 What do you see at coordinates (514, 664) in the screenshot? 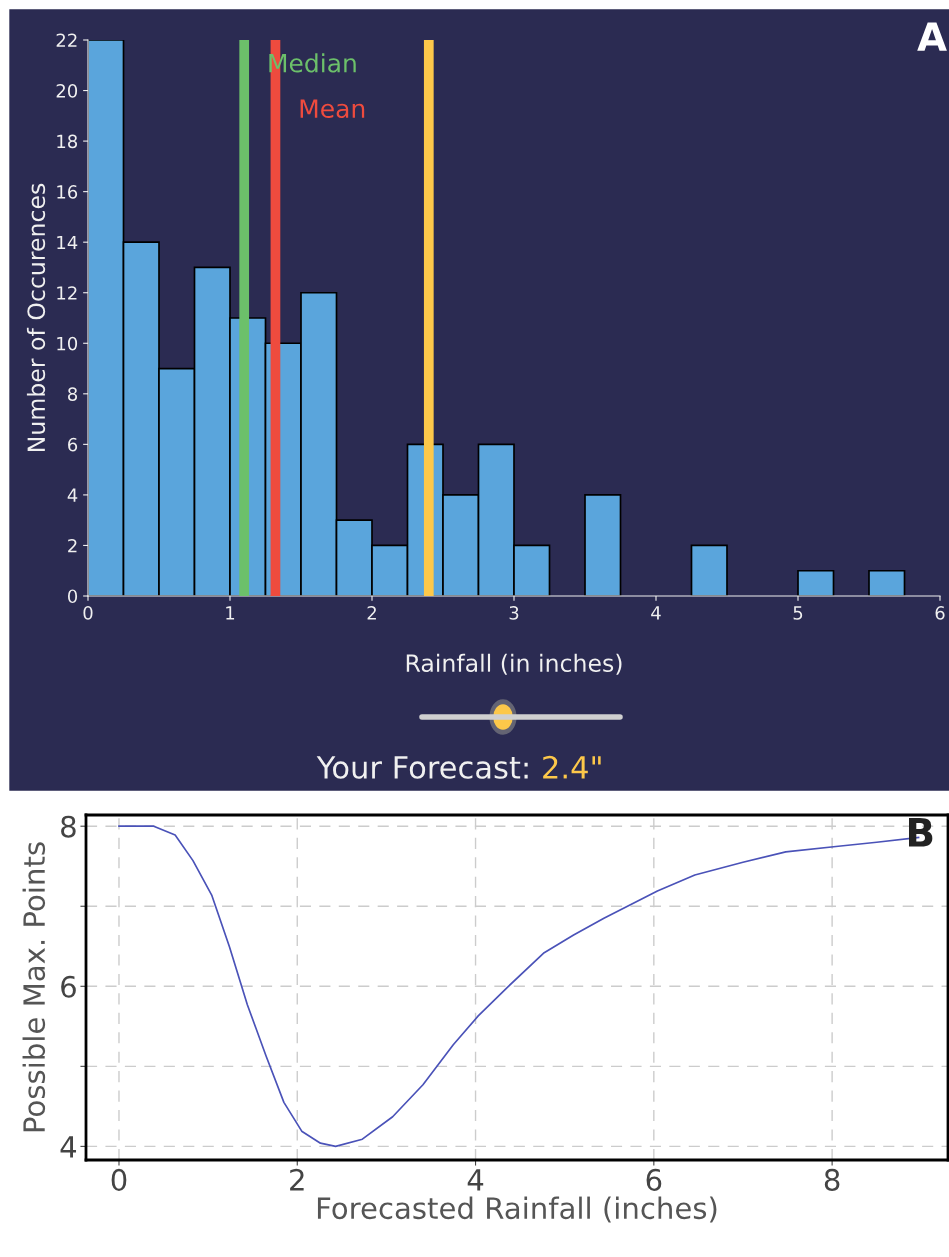
I see `x-axis-title: Rainfall (in inches)` at bounding box center [514, 664].